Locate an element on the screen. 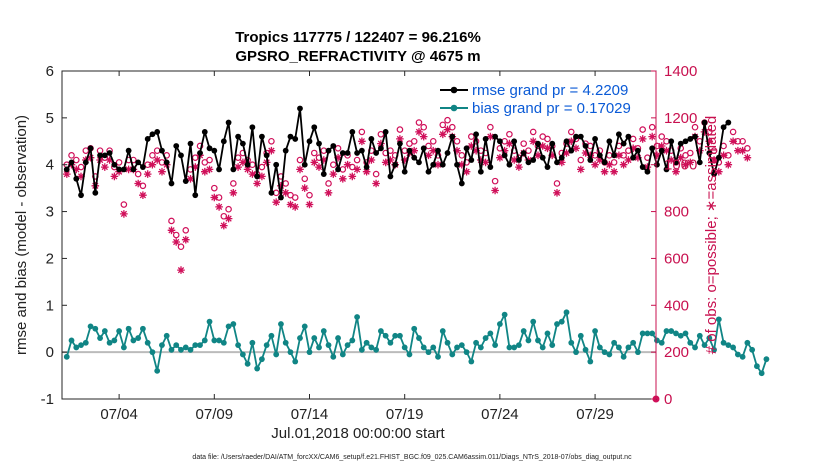  legend-rmse-marker is located at coordinates (454, 90).